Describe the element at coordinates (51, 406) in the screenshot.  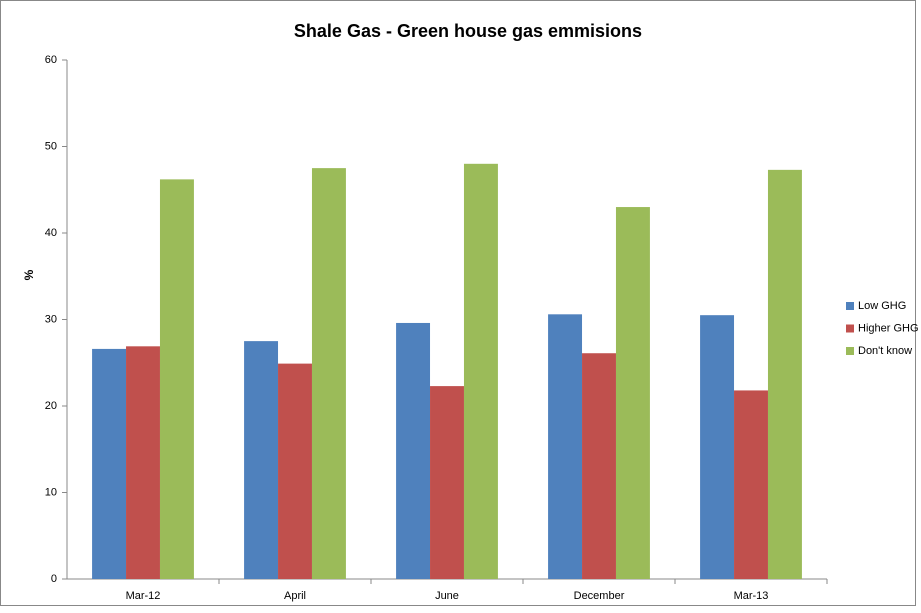
I see `y-tick-label: 20` at that location.